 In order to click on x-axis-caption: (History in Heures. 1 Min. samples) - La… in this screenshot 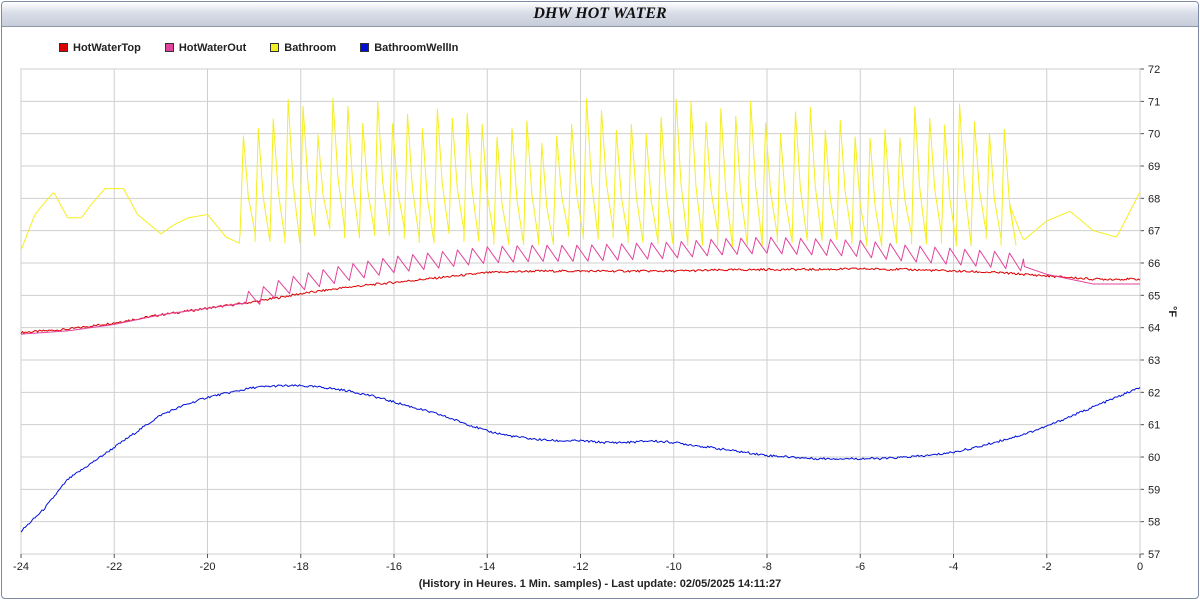, I will do `click(600, 584)`.